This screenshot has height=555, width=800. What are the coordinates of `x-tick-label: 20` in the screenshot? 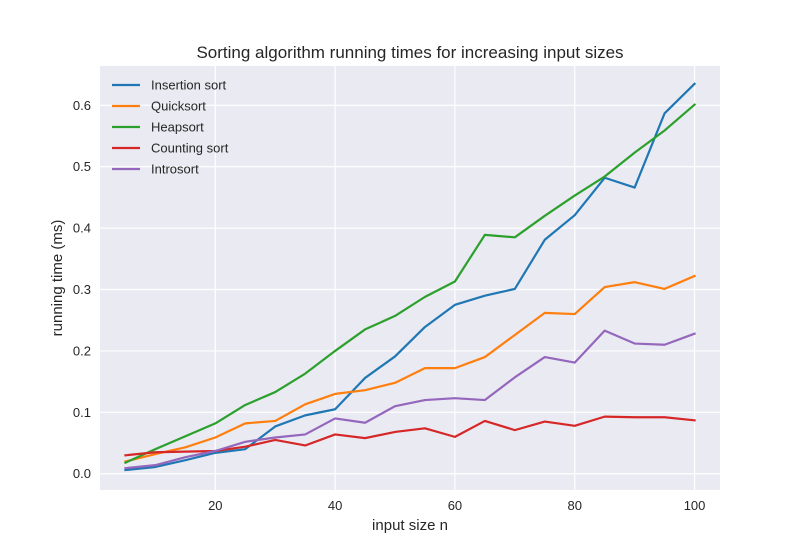 It's located at (215, 505).